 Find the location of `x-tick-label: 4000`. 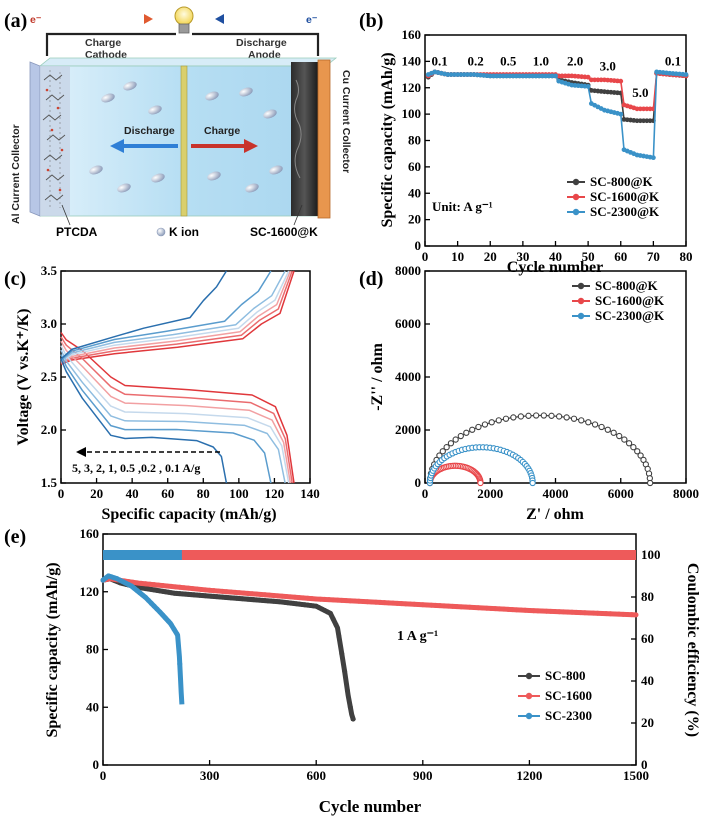

x-tick-label: 4000 is located at coordinates (556, 493).